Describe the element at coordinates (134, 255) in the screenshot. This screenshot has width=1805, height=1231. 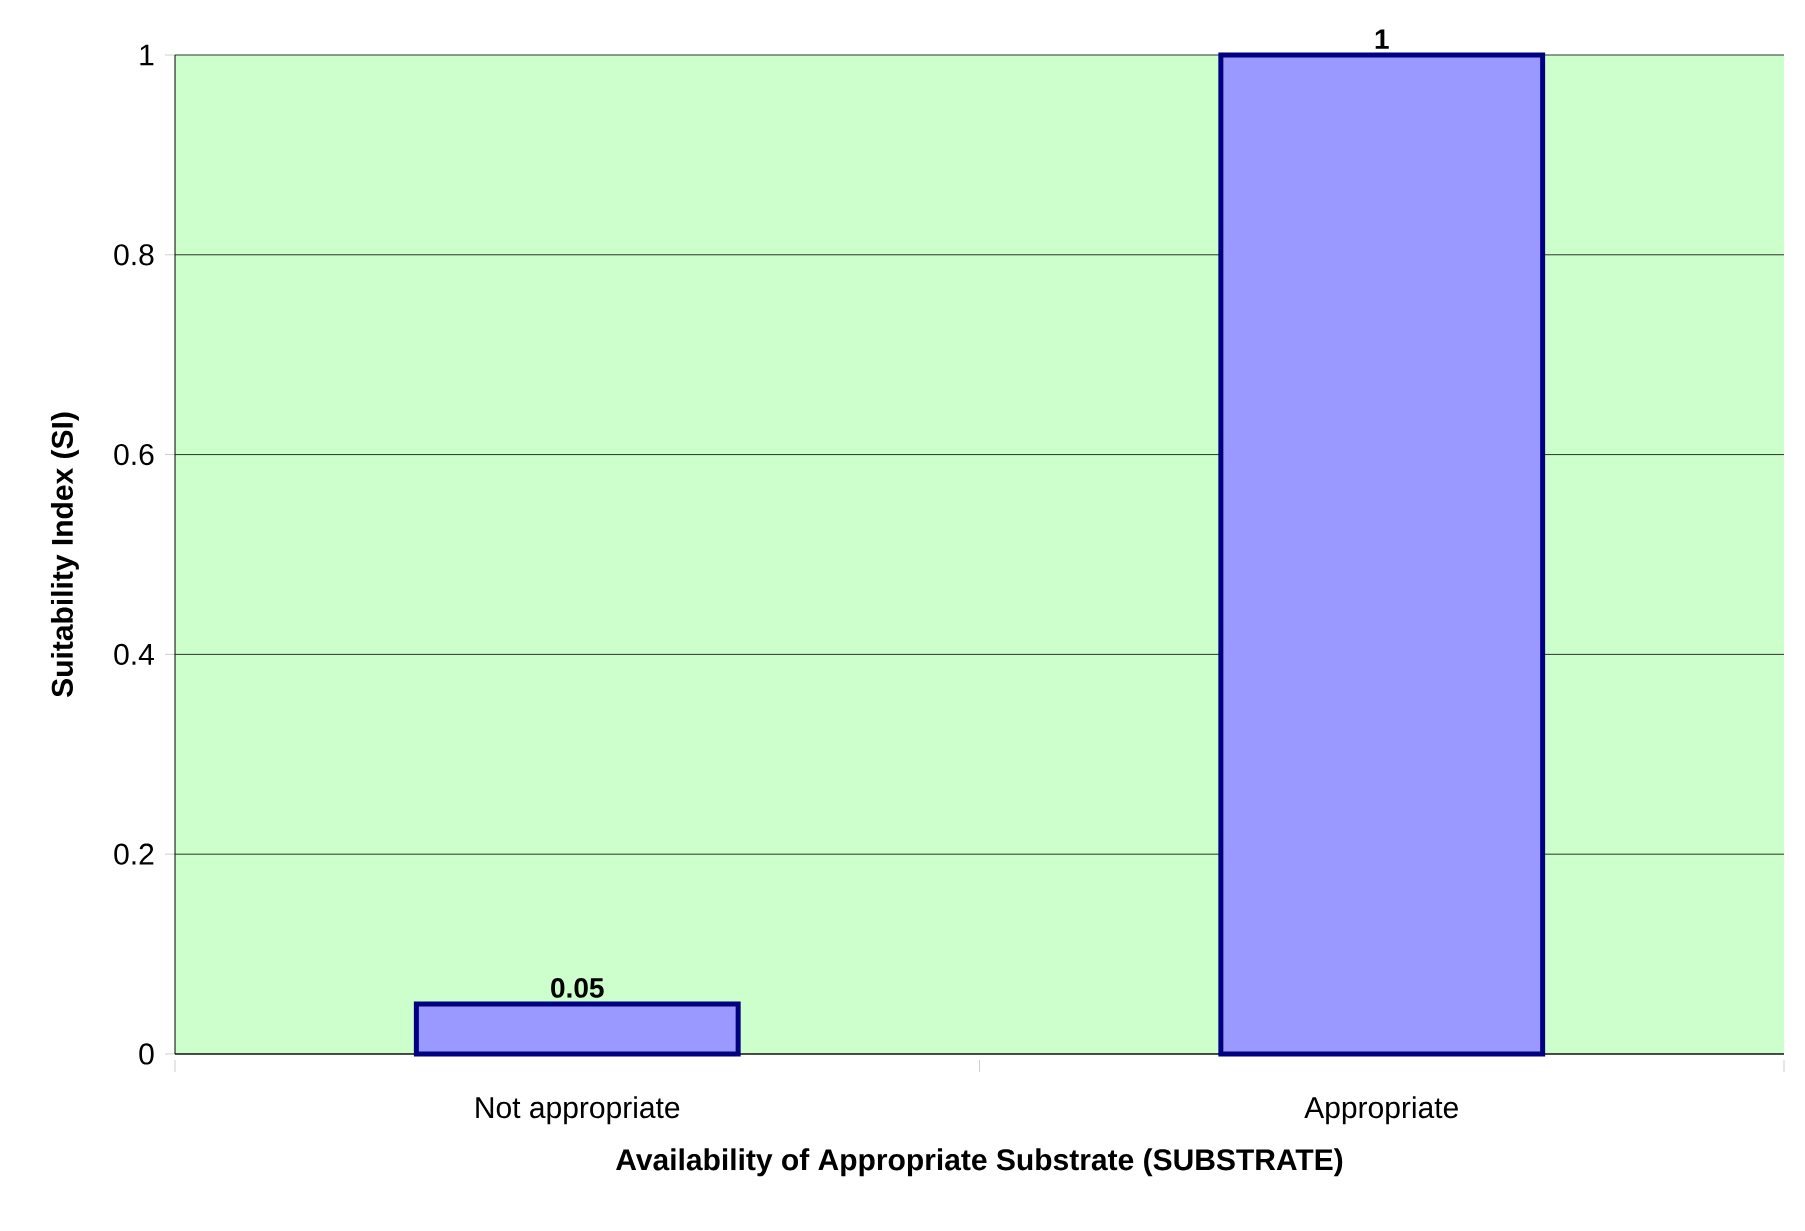
I see `y-tick-label: 0.8` at that location.